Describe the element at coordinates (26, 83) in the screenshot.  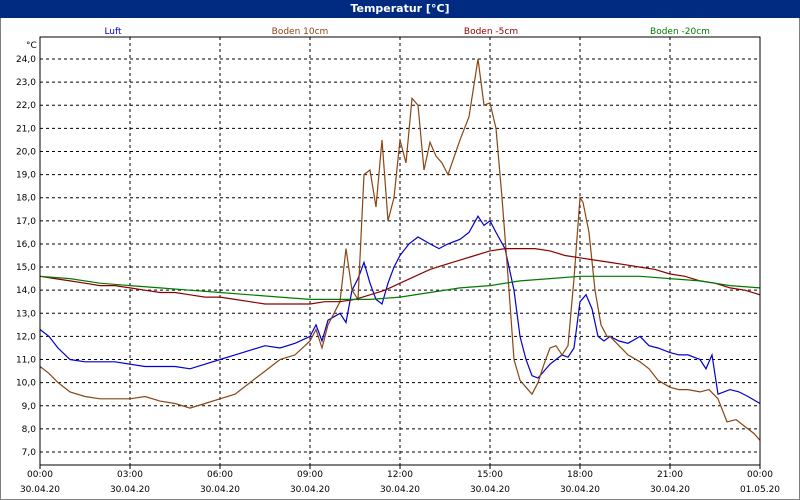
I see `y-tick-label: 23,0` at that location.